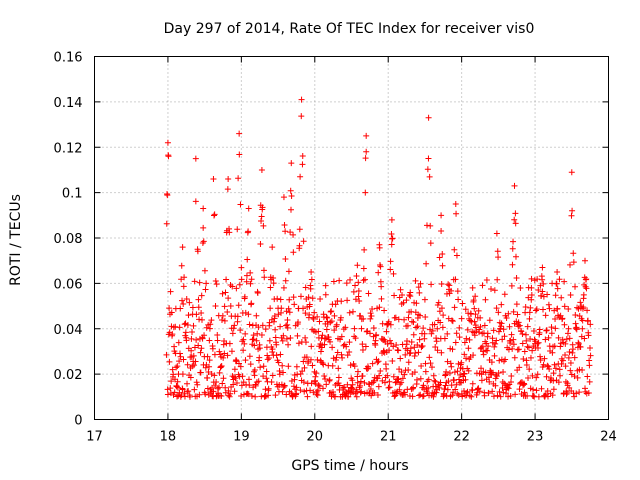  Describe the element at coordinates (68, 103) in the screenshot. I see `y-tick-label: 0.14` at that location.